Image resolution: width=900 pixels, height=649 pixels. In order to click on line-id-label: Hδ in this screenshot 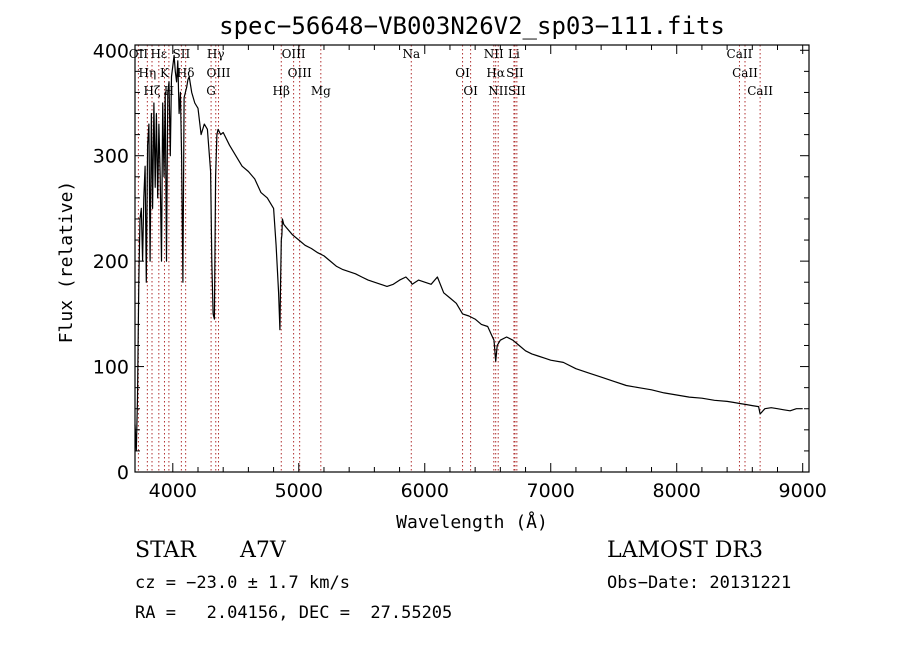, I will do `click(186, 73)`.